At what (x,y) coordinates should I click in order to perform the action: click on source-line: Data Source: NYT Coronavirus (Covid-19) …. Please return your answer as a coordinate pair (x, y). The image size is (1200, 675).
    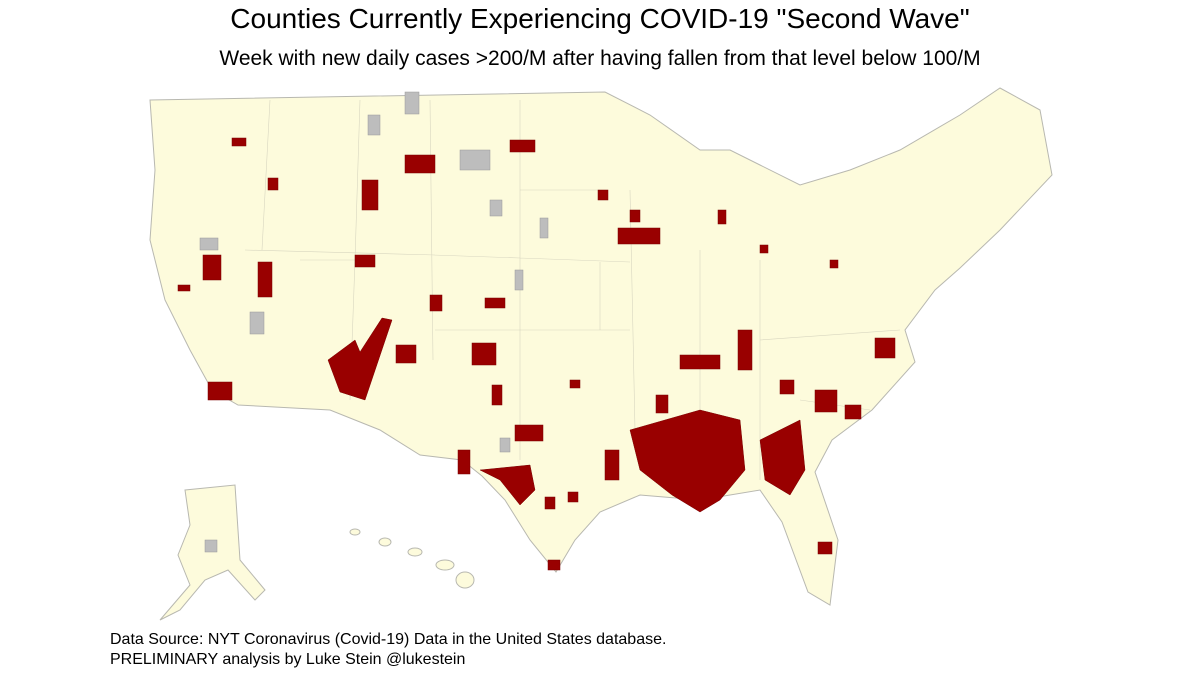
    Looking at the image, I should click on (388, 639).